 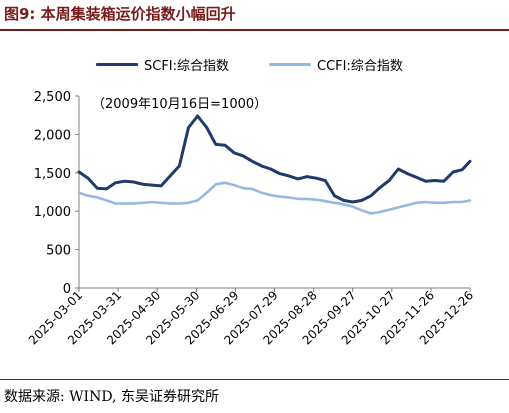 What do you see at coordinates (52, 97) in the screenshot?
I see `y-tick-label: 2,500` at bounding box center [52, 97].